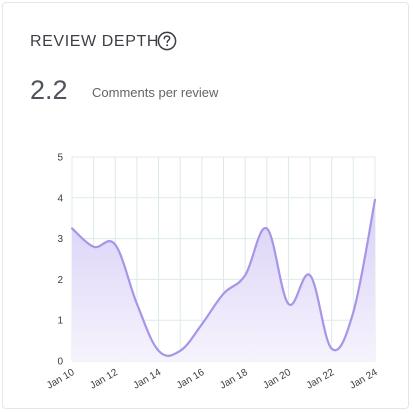 This screenshot has height=413, width=413. Describe the element at coordinates (60, 260) in the screenshot. I see `y-axis-ticks: 0 1 2 3 4 5` at that location.